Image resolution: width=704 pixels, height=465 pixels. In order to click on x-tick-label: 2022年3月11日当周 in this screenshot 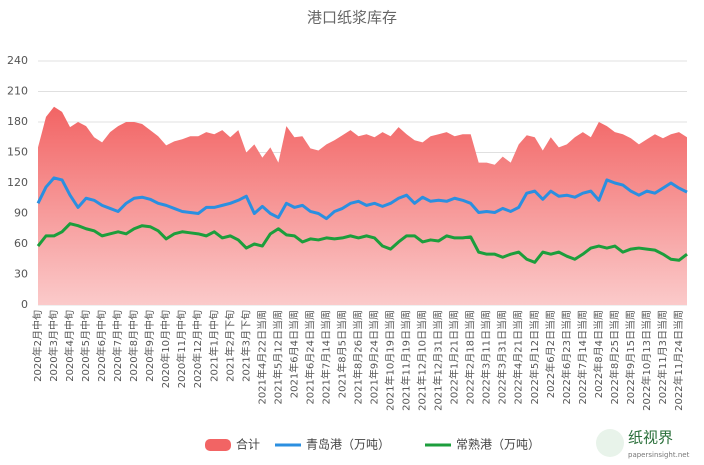, I will do `click(486, 357)`.